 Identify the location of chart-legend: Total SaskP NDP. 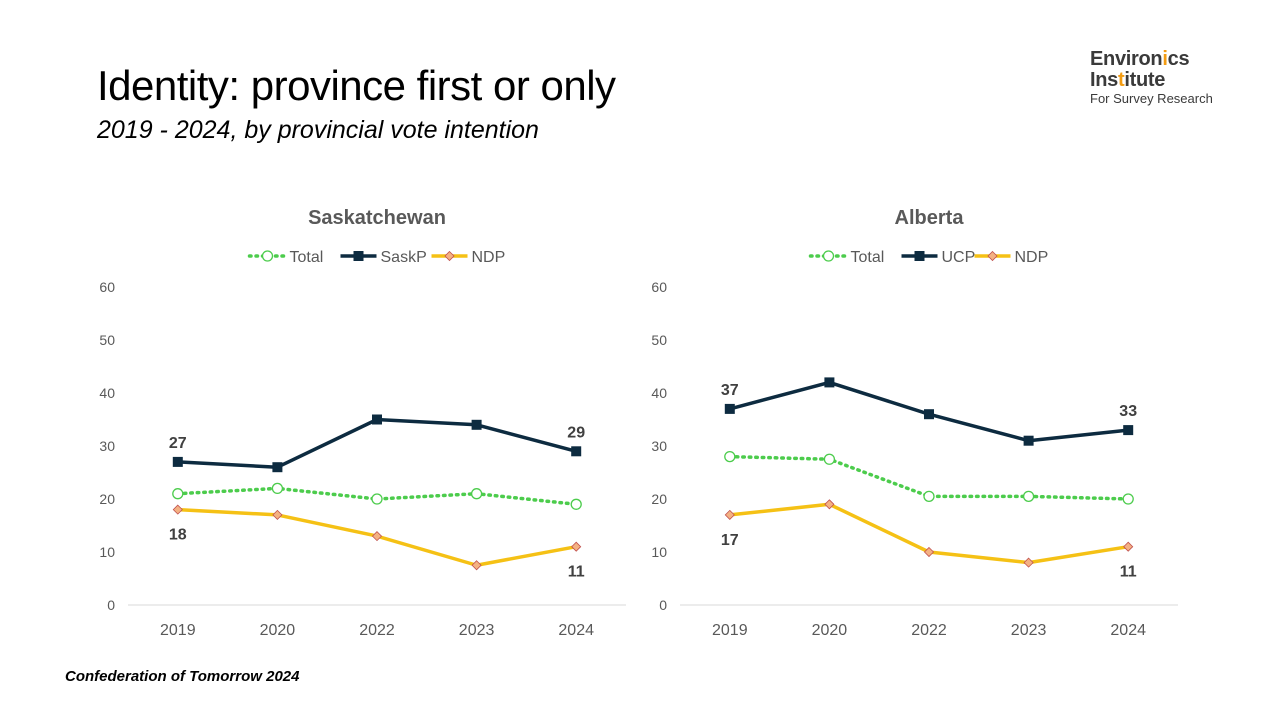
(376, 257).